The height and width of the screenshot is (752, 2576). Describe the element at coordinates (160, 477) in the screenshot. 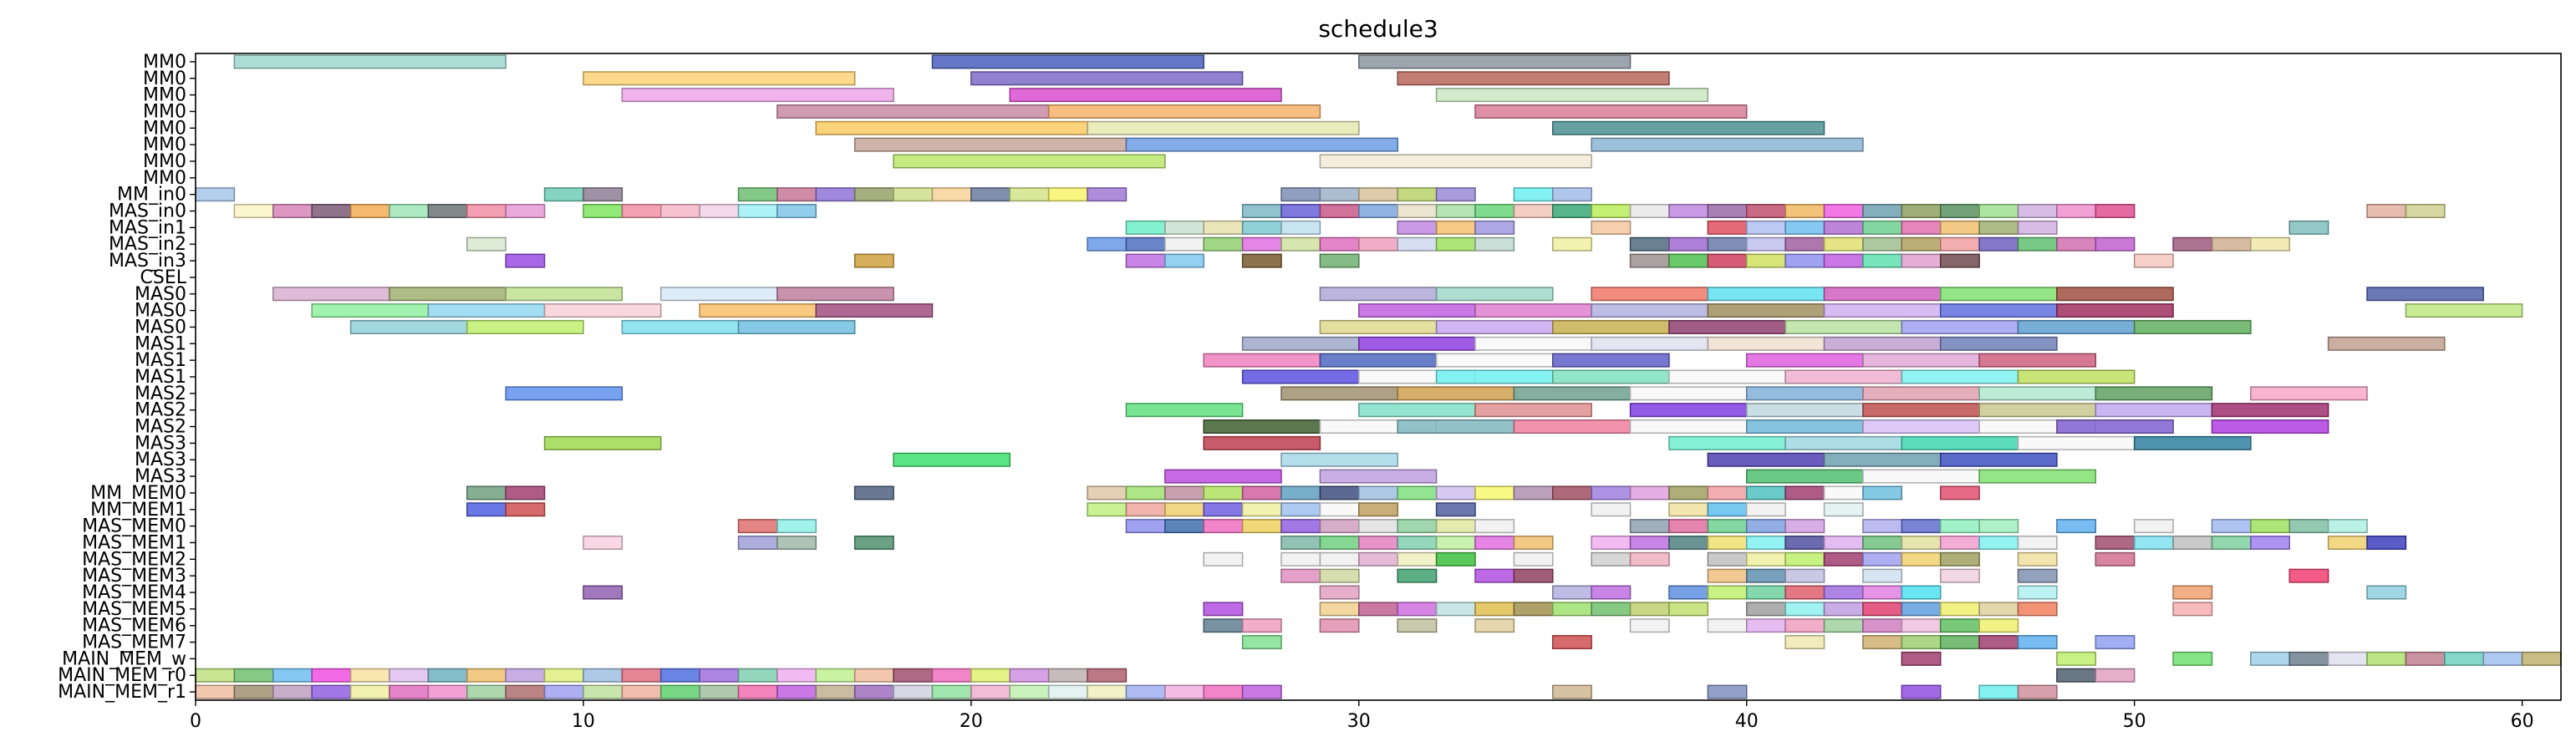

I see `y-tick-label: MAS3` at that location.